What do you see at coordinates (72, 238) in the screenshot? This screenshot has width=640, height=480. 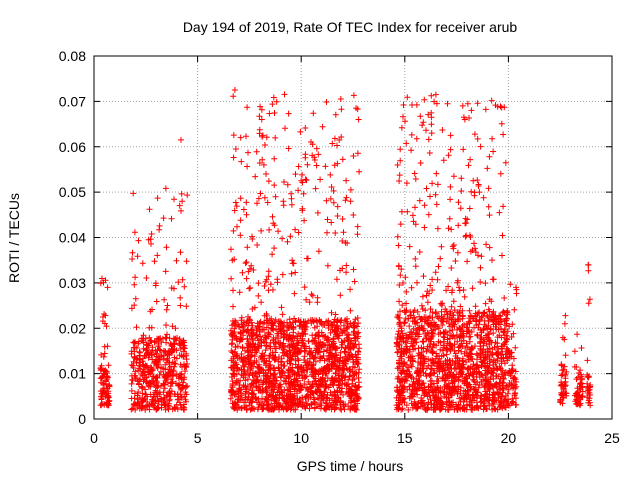 I see `y-tick-label: 0.04` at bounding box center [72, 238].